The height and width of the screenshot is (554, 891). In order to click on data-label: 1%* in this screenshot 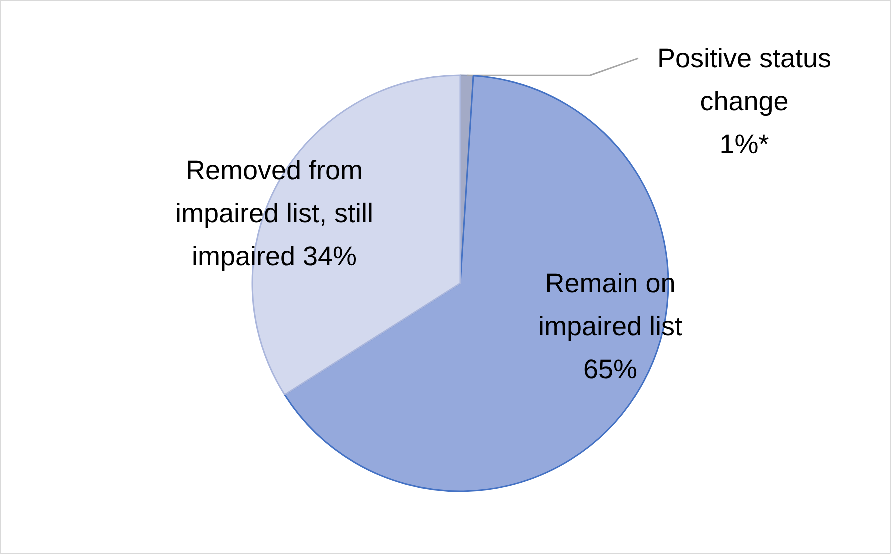, I will do `click(745, 145)`.